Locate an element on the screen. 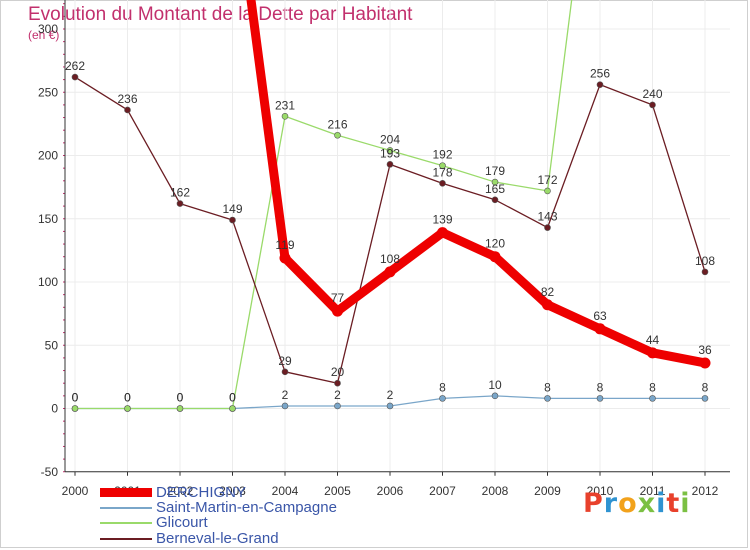  y-tick-label: 0 is located at coordinates (54, 409).